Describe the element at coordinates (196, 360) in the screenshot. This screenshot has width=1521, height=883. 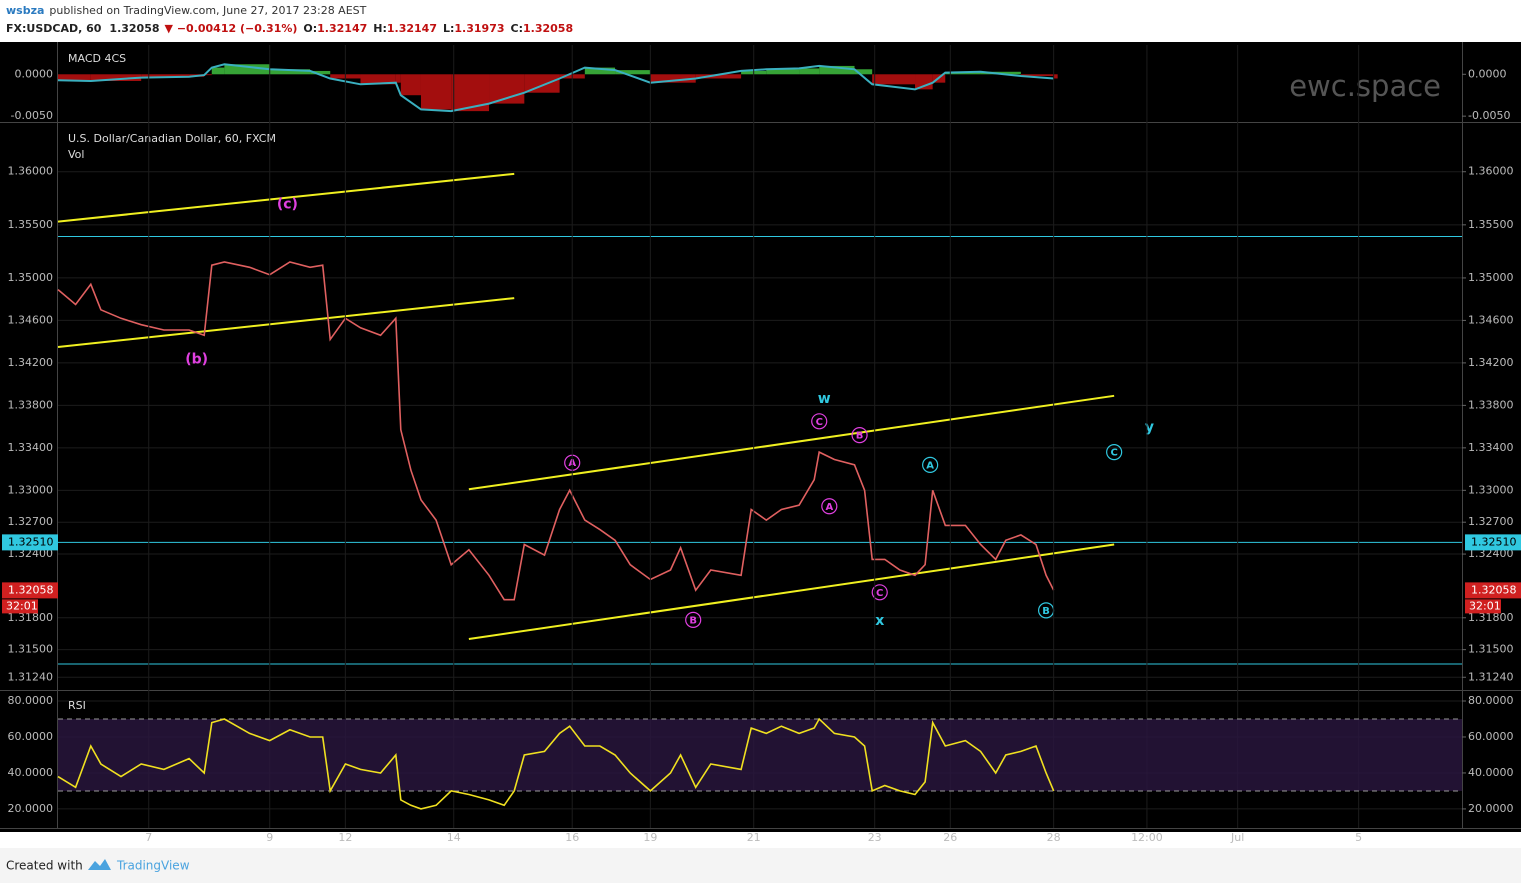
I see `wave-label: (b)` at that location.